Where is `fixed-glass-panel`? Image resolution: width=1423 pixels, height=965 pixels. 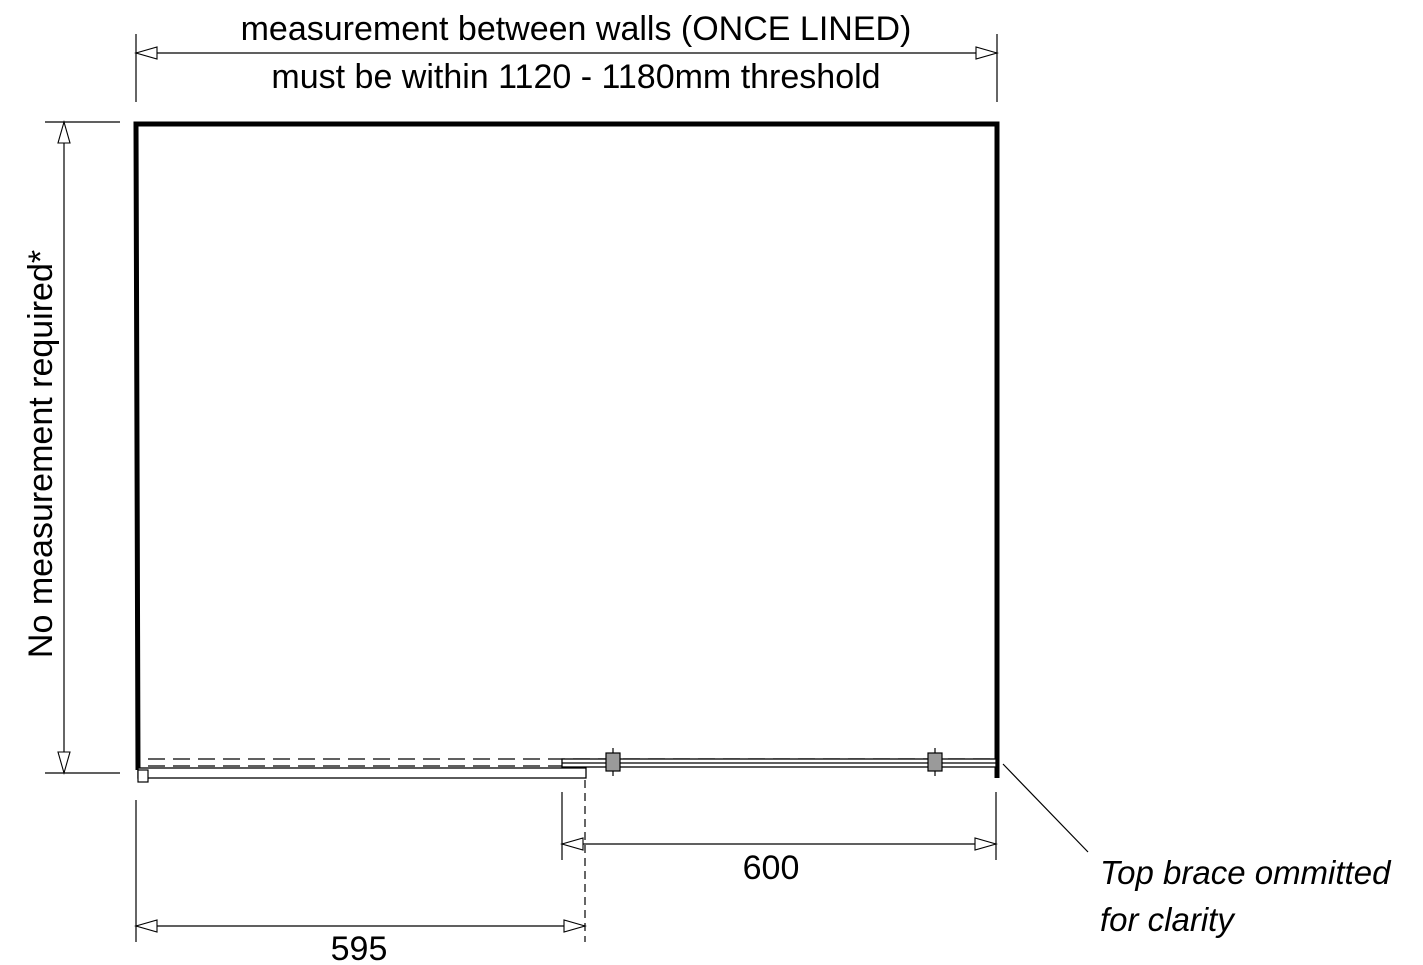 fixed-glass-panel is located at coordinates (362, 775).